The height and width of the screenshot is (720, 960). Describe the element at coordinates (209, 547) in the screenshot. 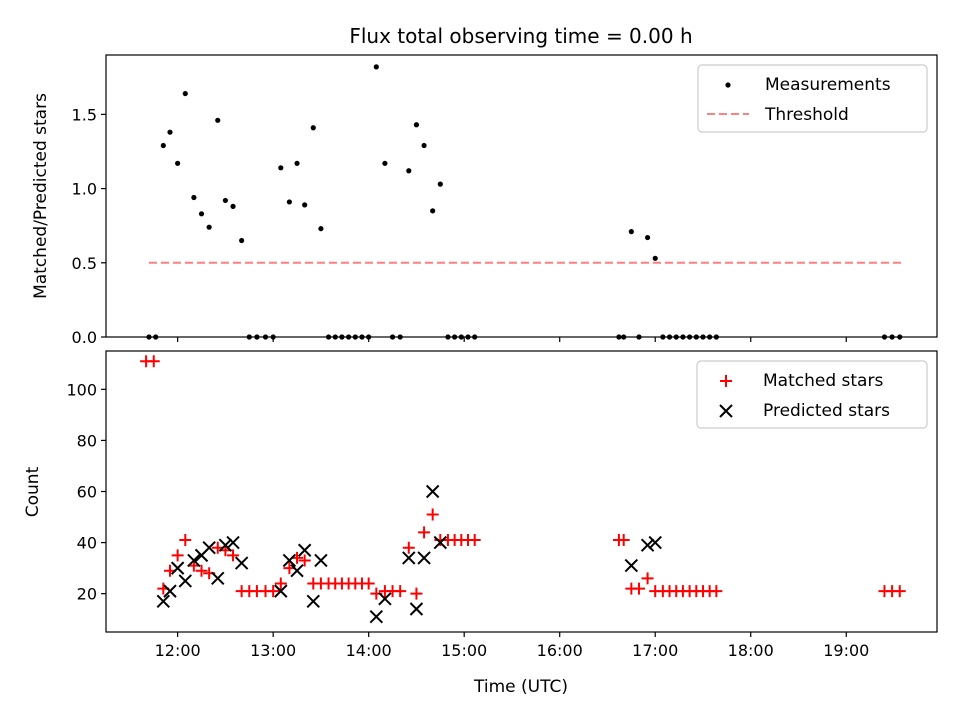

I see `predicted-stars-point: Predicted stars: 12:20 UTC, 38` at that location.